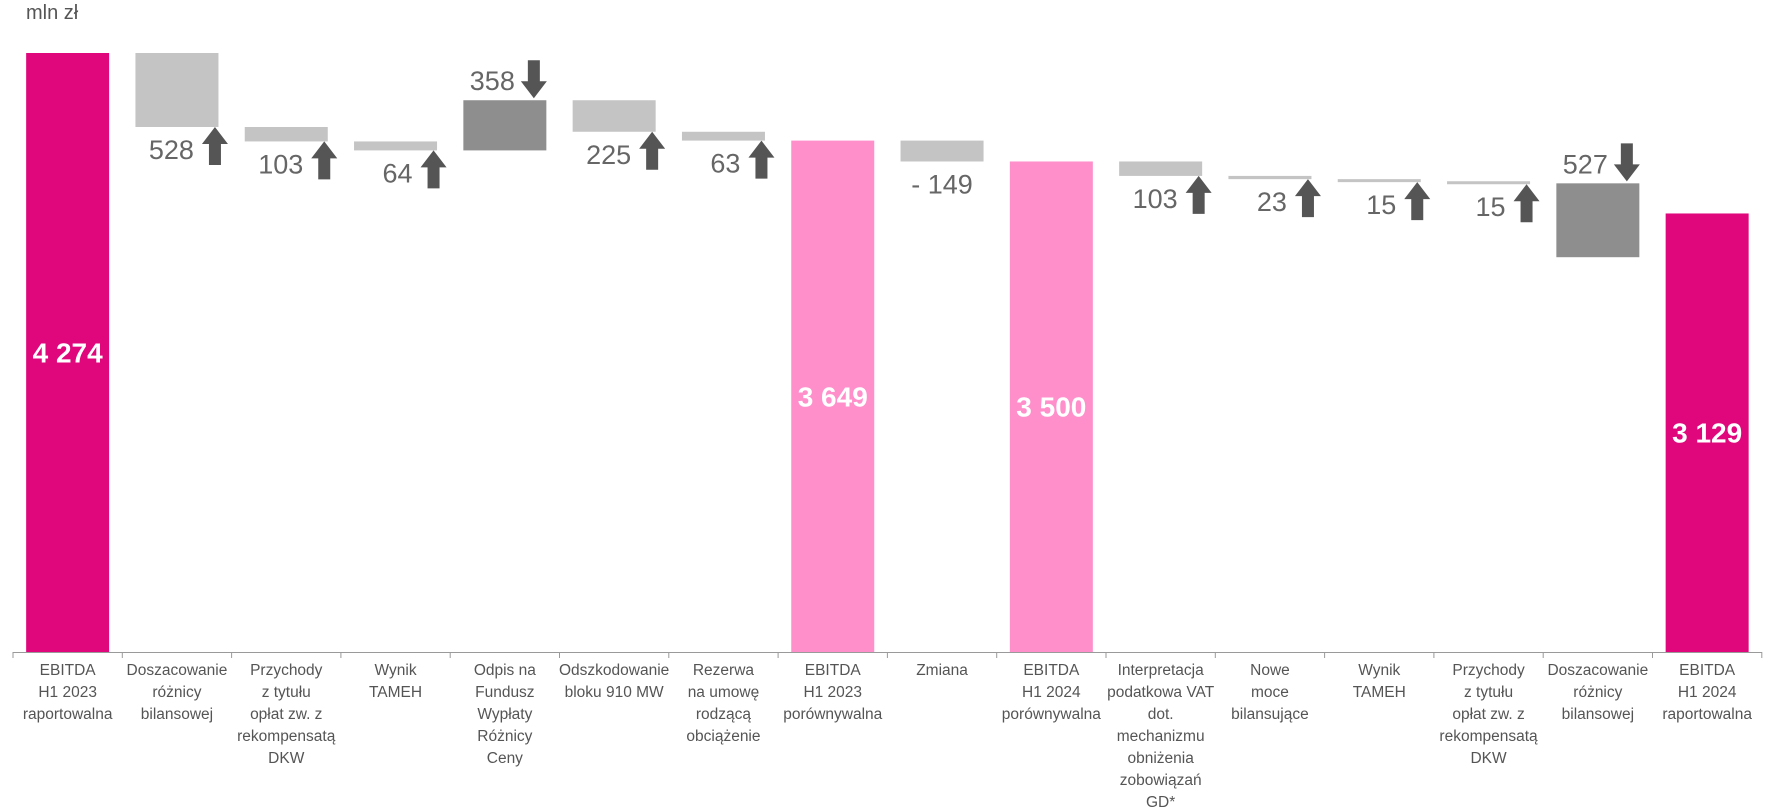 This screenshot has width=1767, height=811. What do you see at coordinates (398, 173) in the screenshot?
I see `bar-value-label: 64` at bounding box center [398, 173].